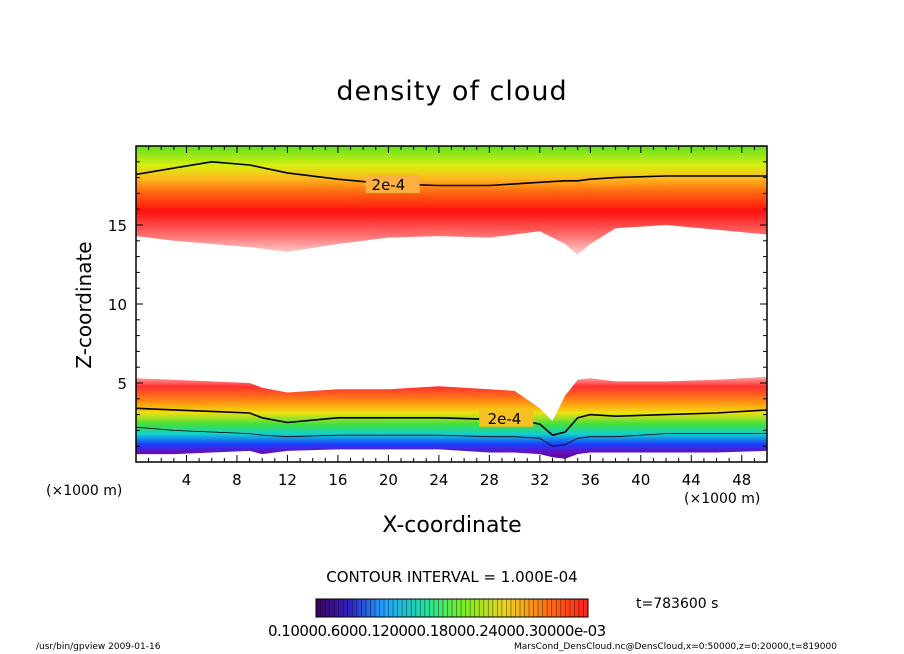  Describe the element at coordinates (117, 305) in the screenshot. I see `y-tick-label: 10` at that location.